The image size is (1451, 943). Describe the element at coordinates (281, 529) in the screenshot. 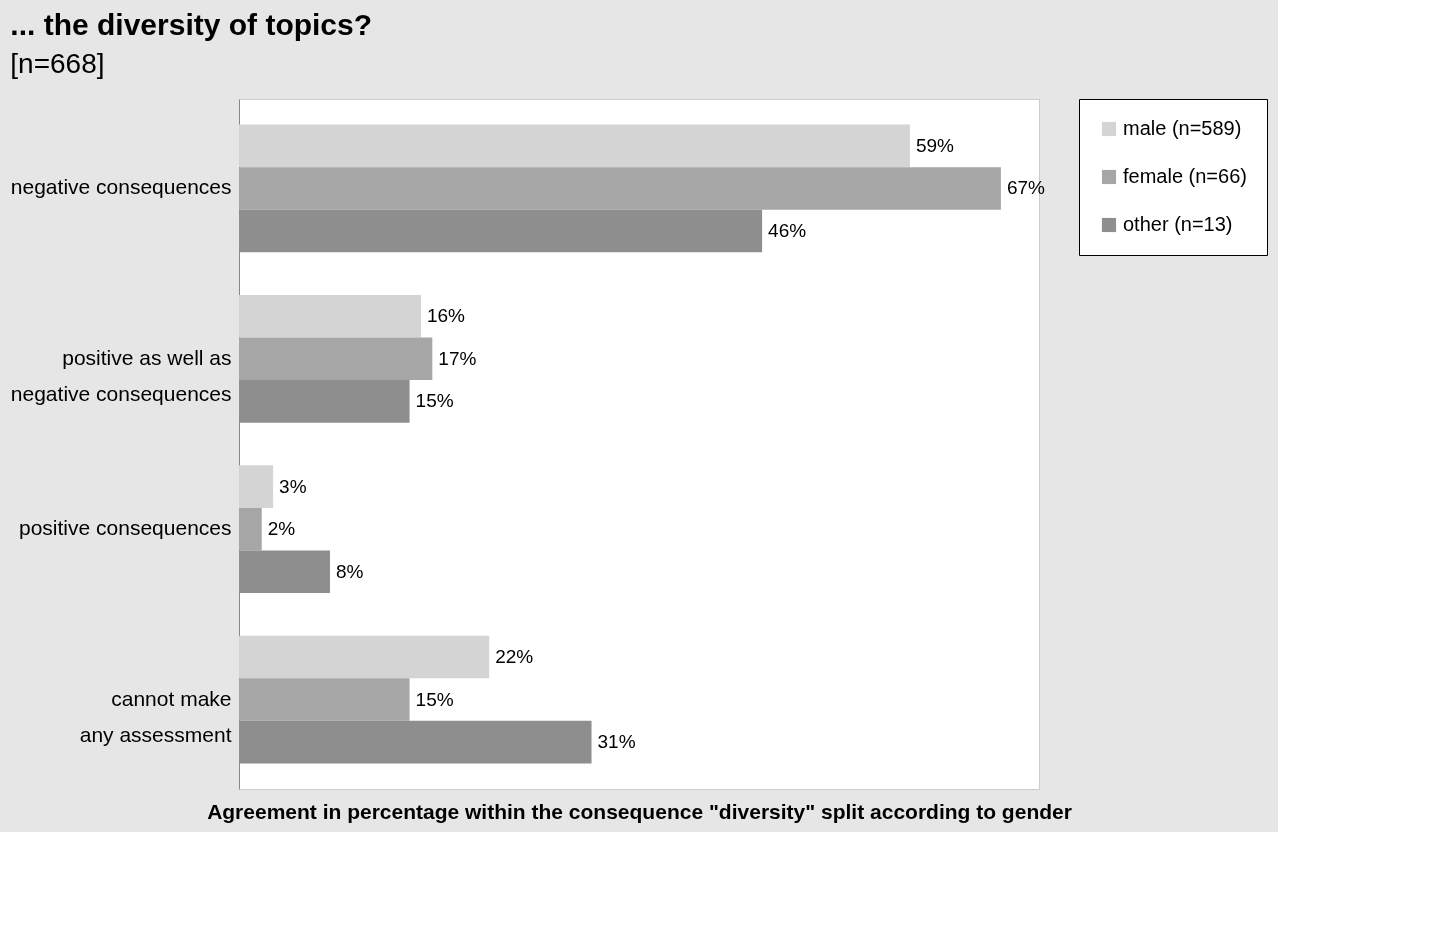

I see `data-label: 2%` at that location.